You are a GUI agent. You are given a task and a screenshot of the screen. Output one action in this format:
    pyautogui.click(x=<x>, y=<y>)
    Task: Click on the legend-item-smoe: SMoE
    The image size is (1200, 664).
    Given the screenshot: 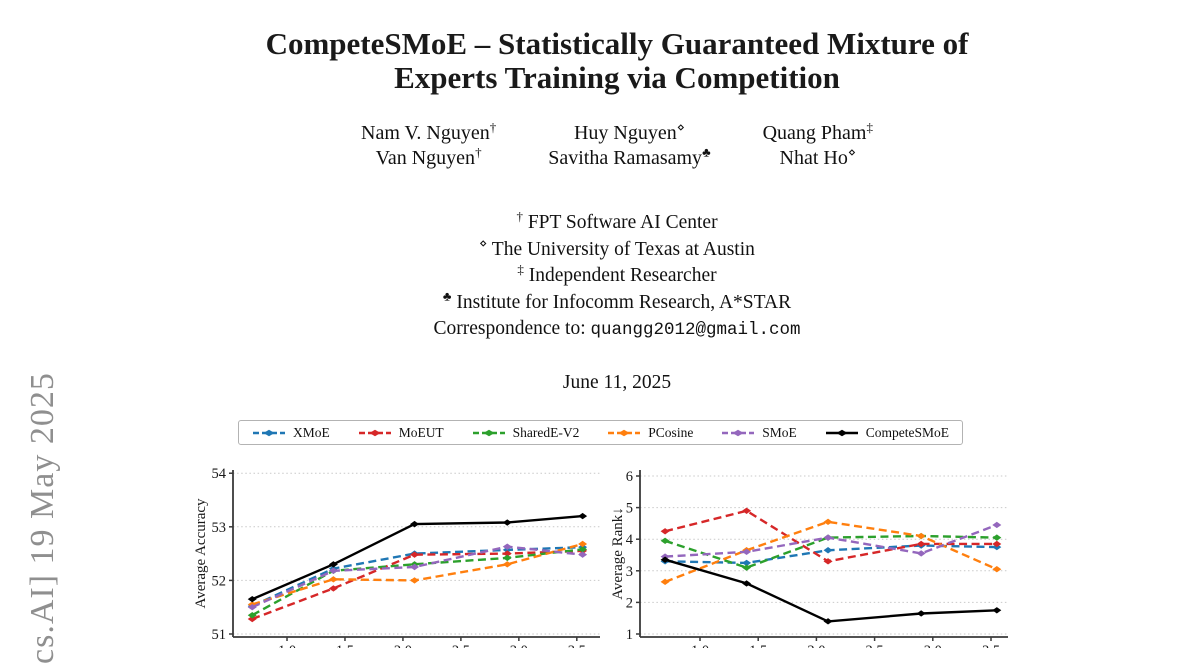 What is the action you would take?
    pyautogui.click(x=759, y=433)
    